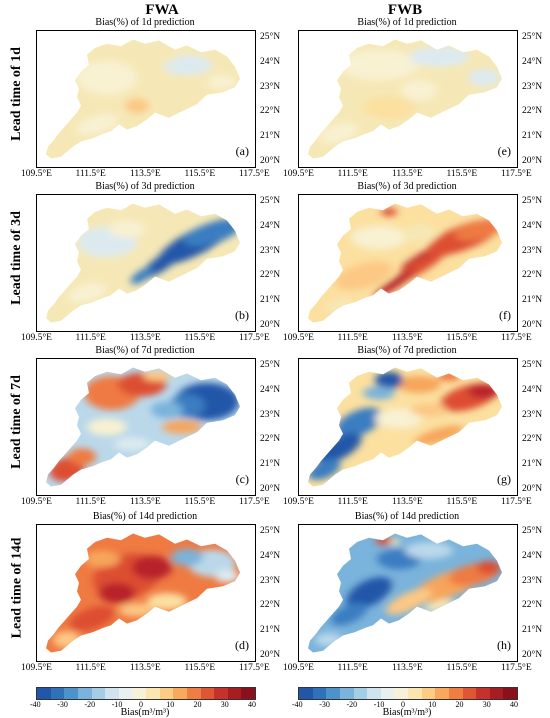 This screenshot has height=718, width=550. What do you see at coordinates (146, 263) in the screenshot?
I see `map-panel: (b)` at bounding box center [146, 263].